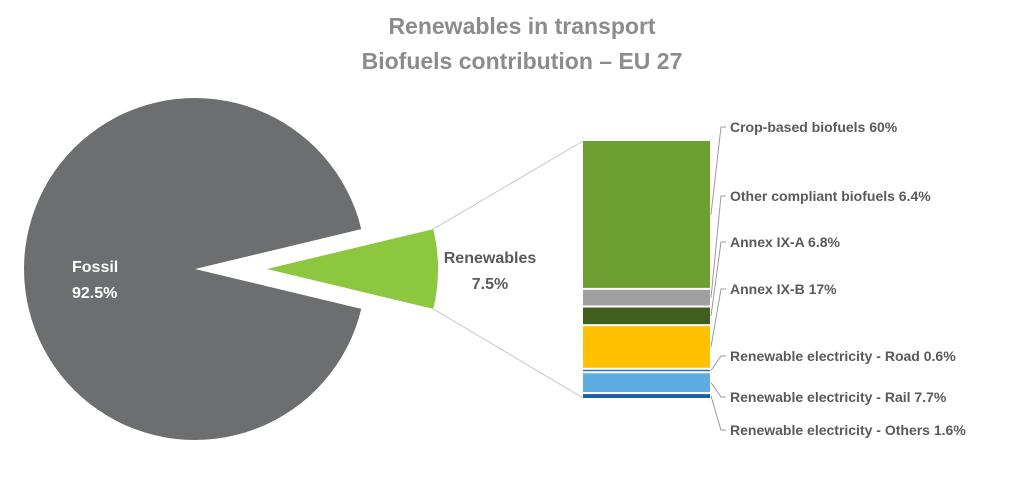  I want to click on leader-lines, so click(718, 278).